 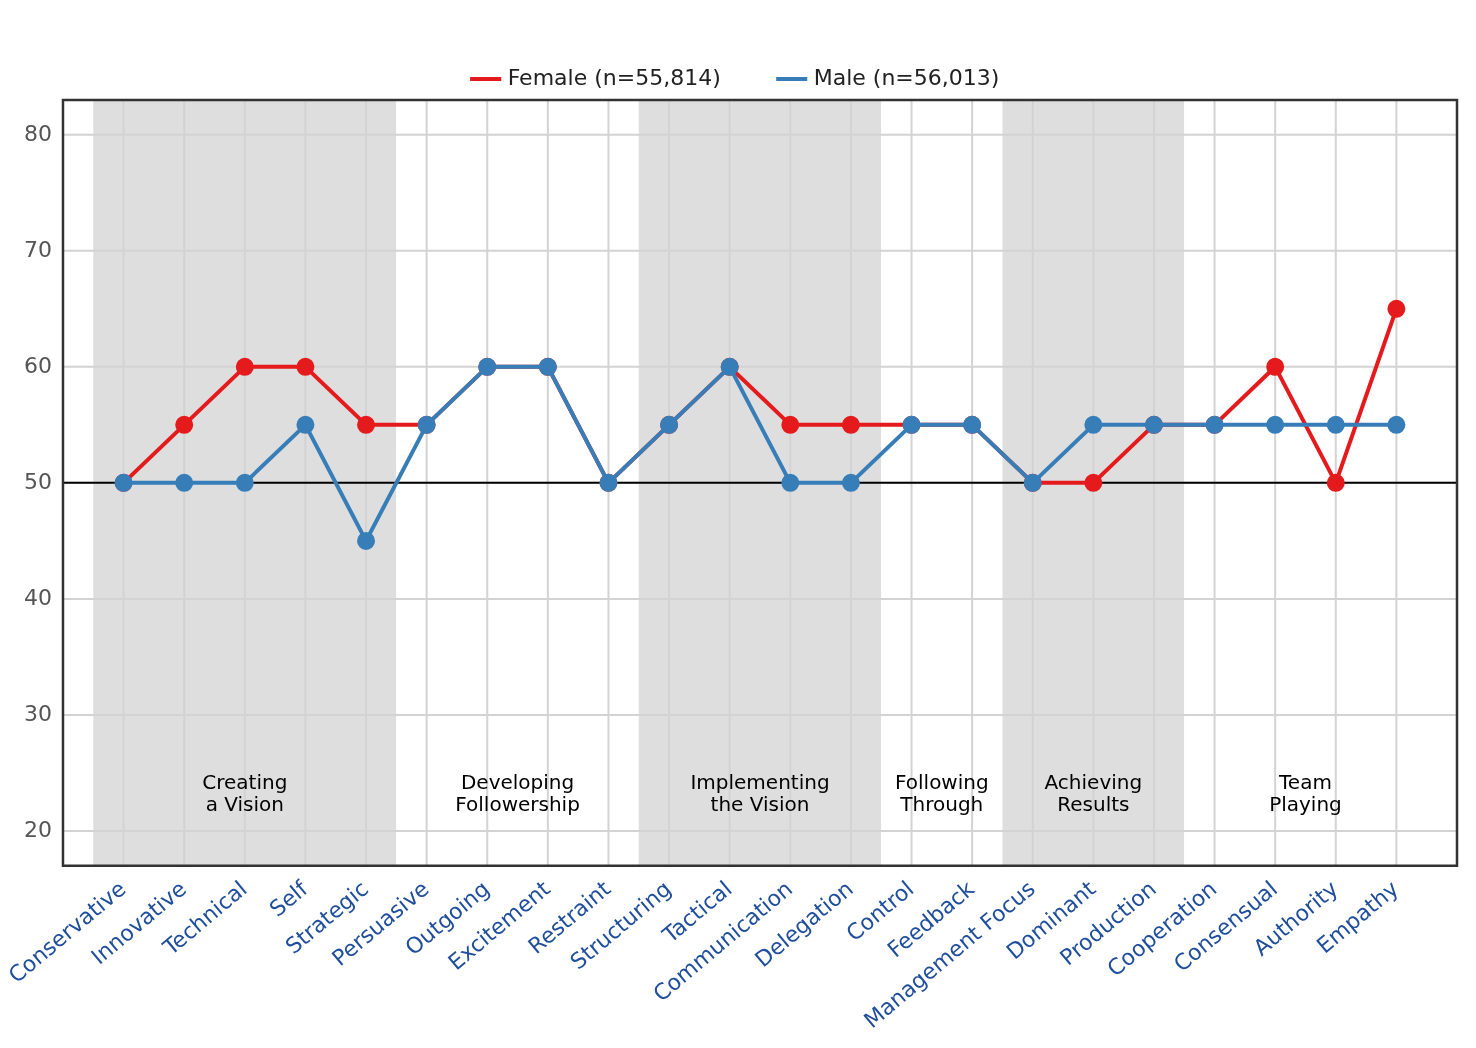 What do you see at coordinates (614, 77) in the screenshot?
I see `legend-label: Female (n=55,814)` at bounding box center [614, 77].